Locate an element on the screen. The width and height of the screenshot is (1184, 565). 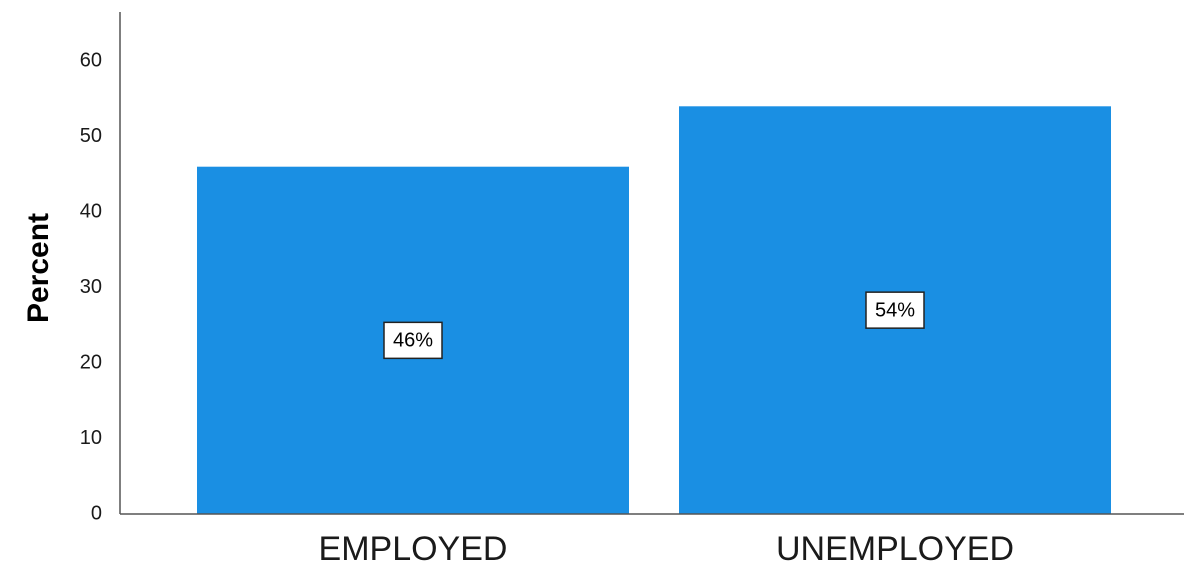
data-label: 46% is located at coordinates (413, 341).